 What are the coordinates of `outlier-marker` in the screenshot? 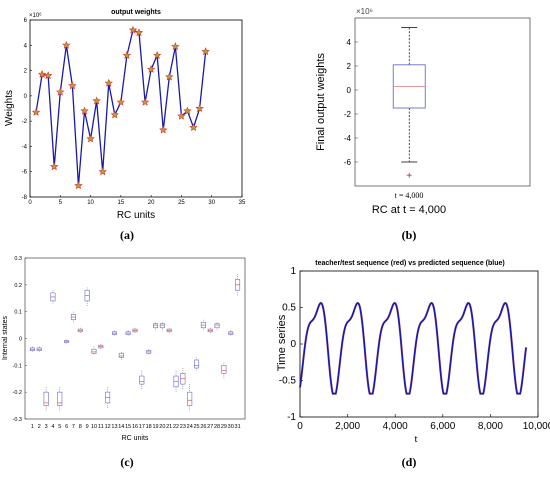 It's located at (409, 175).